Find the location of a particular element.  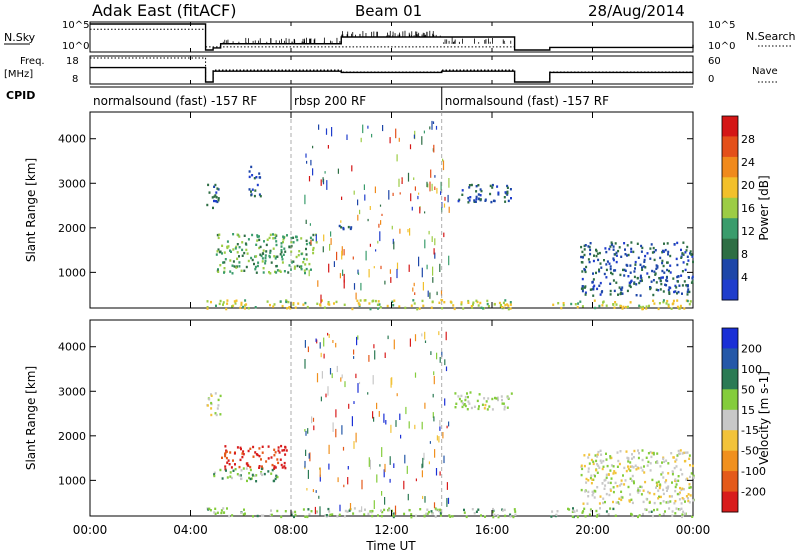

freq-panel is located at coordinates (391, 70).